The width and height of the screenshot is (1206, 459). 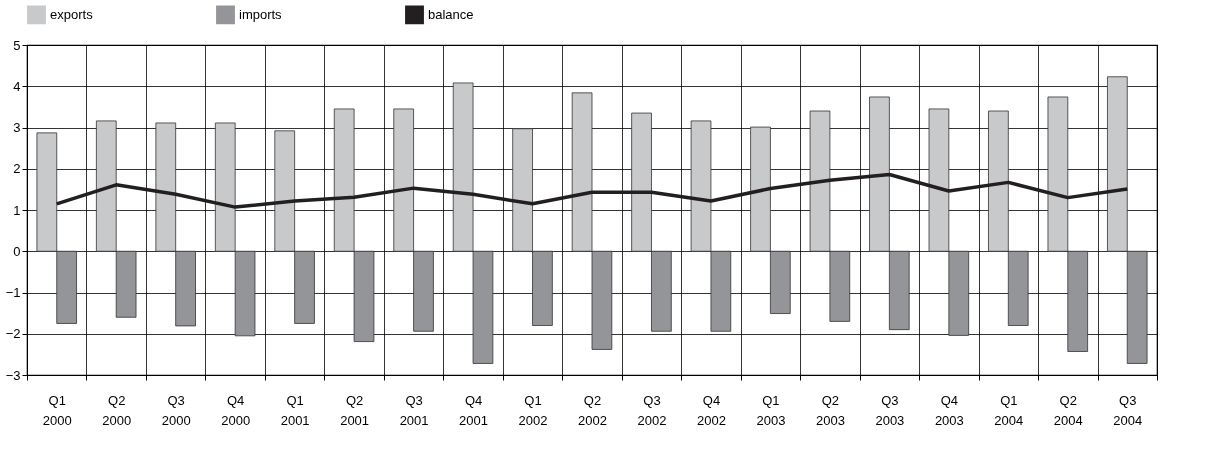 I want to click on y-tick-label: 4, so click(x=17, y=86).